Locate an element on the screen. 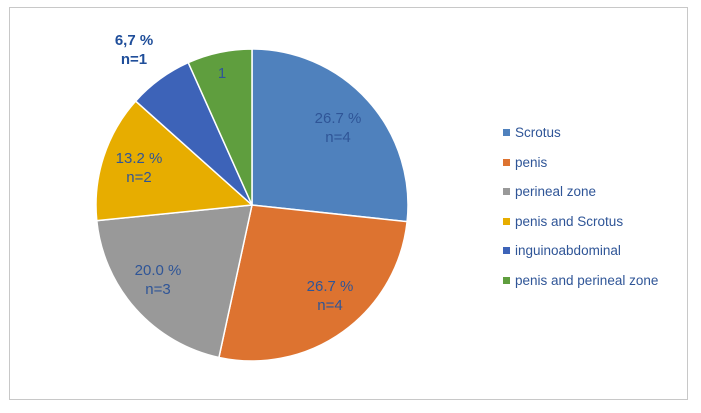 The image size is (701, 413). pie-slice-penis-and-scrotus is located at coordinates (174, 161).